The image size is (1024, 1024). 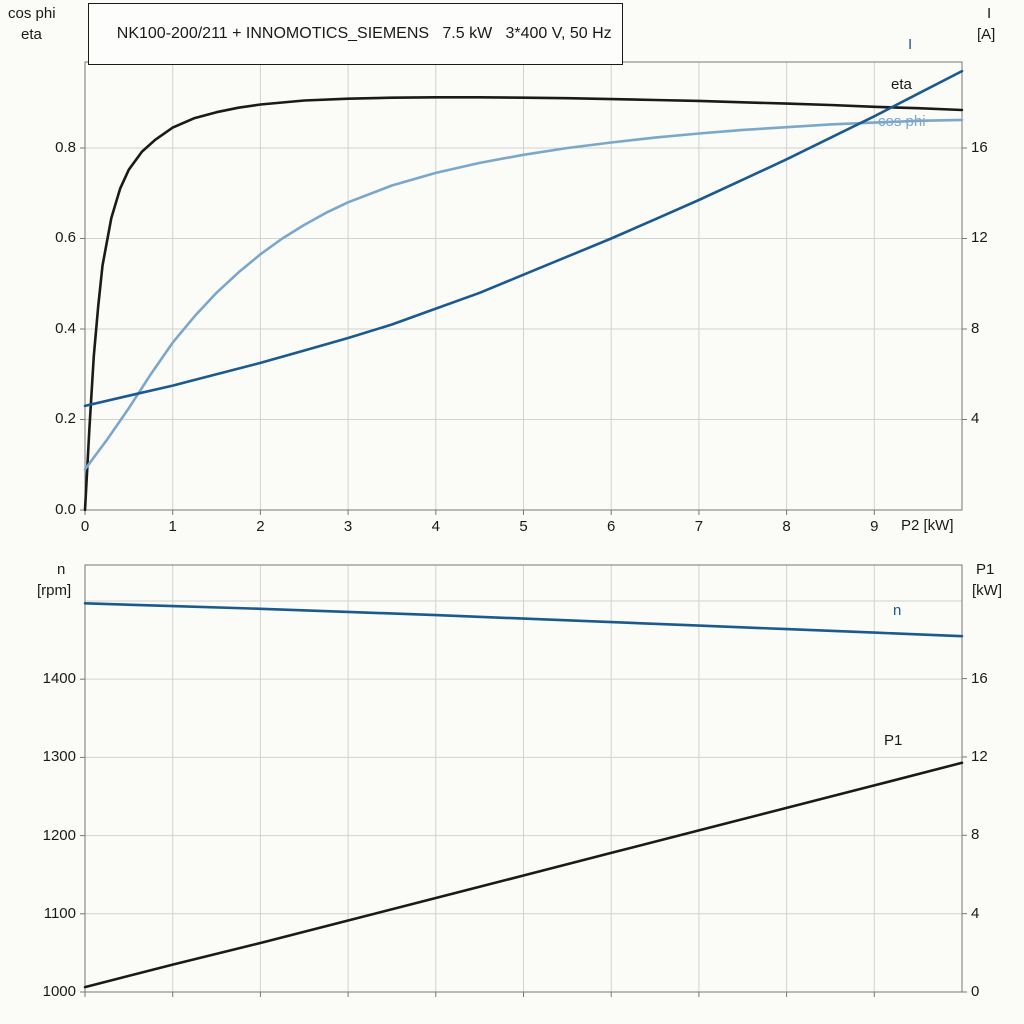 What do you see at coordinates (910, 44) in the screenshot?
I see `curve-label-i: I` at bounding box center [910, 44].